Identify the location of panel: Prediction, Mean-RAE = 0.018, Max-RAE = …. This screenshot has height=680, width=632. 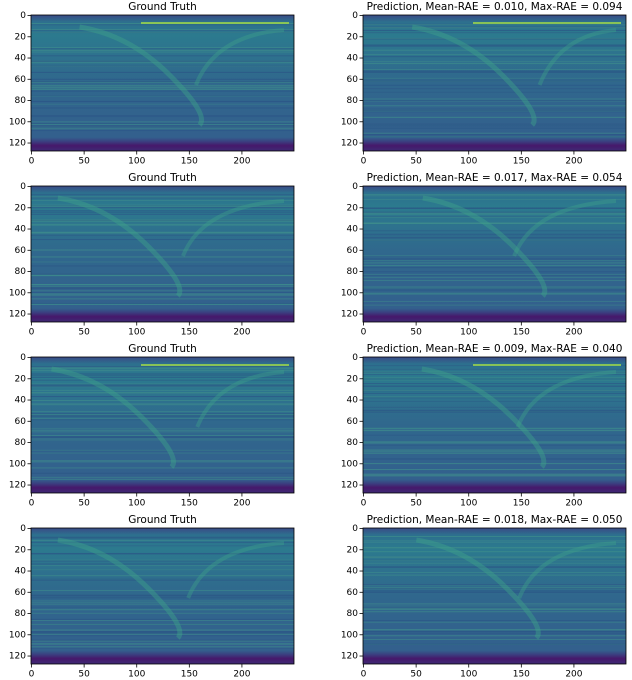
(484, 597).